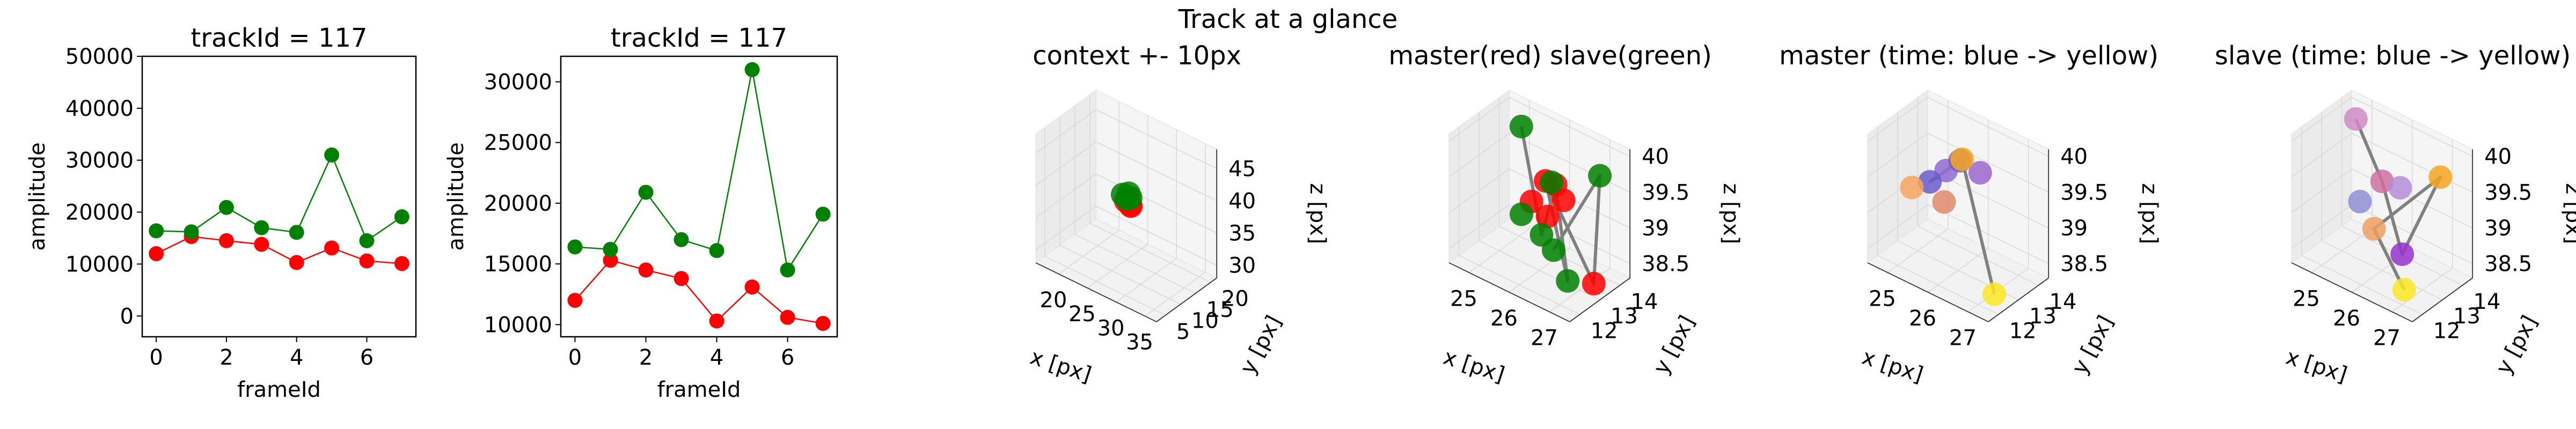 The height and width of the screenshot is (429, 2576). I want to click on y-axis-label: amplitude, so click(37, 196).